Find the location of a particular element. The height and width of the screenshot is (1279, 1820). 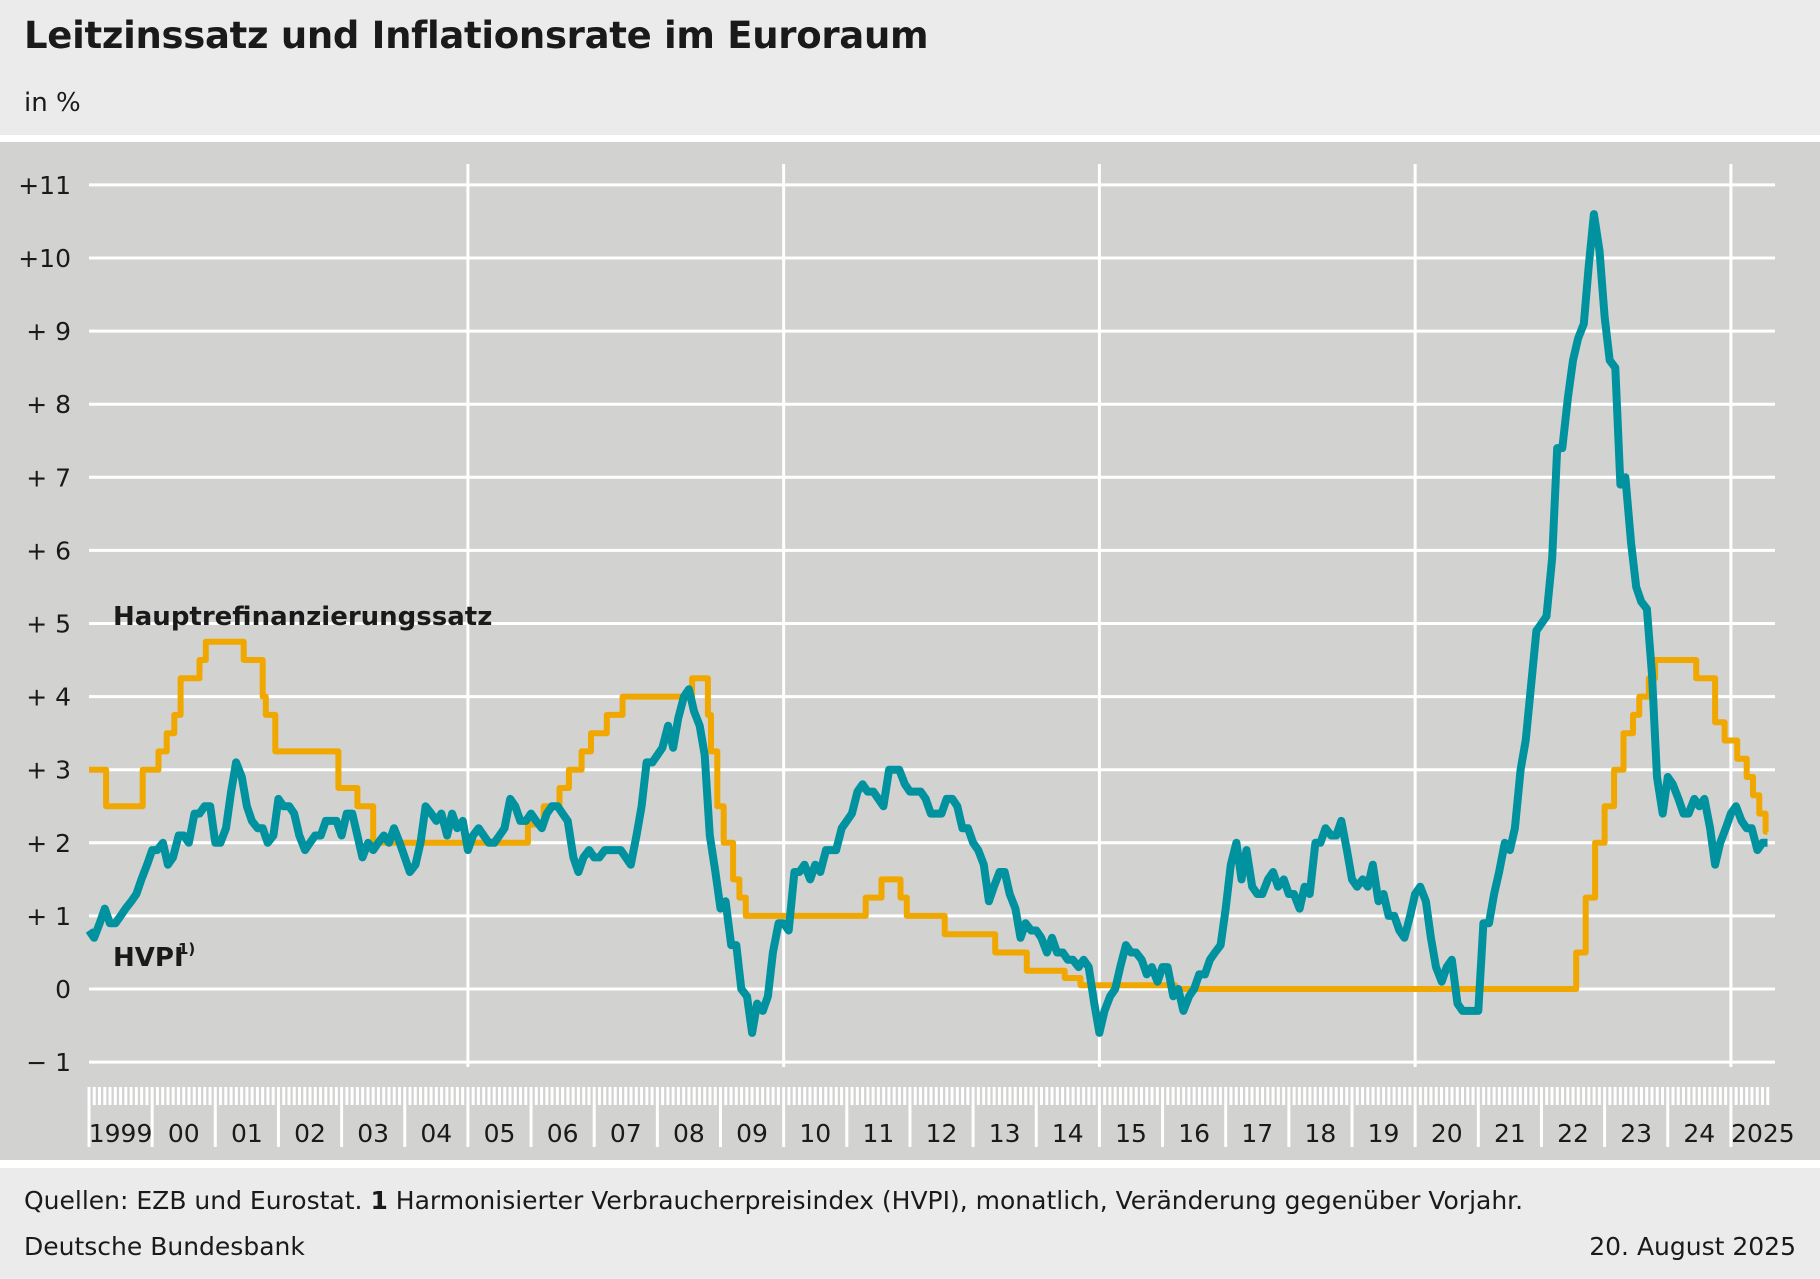

x-year-label: 15 is located at coordinates (1131, 1133).